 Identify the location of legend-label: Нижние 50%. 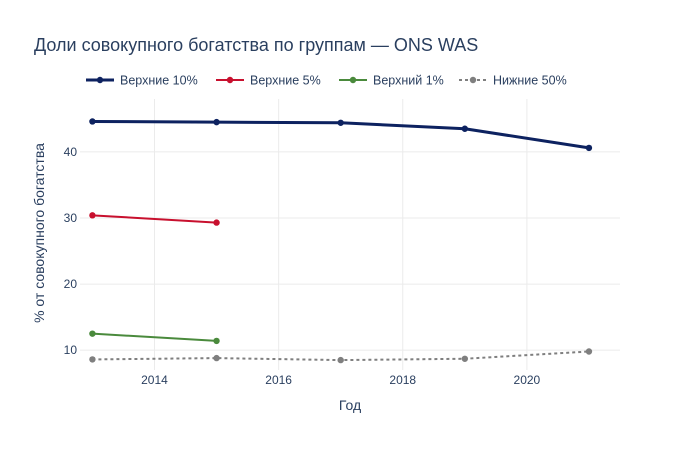
(530, 81).